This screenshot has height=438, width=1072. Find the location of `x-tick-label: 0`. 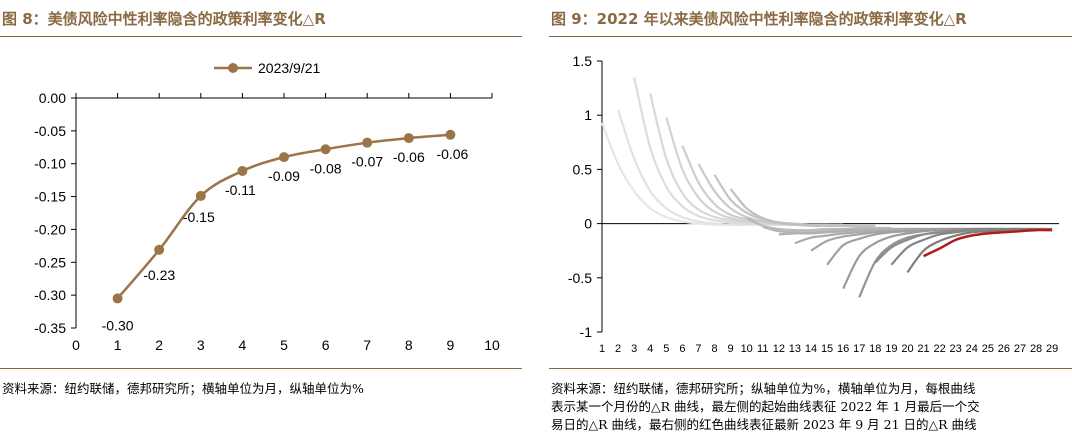

x-tick-label: 0 is located at coordinates (76, 345).